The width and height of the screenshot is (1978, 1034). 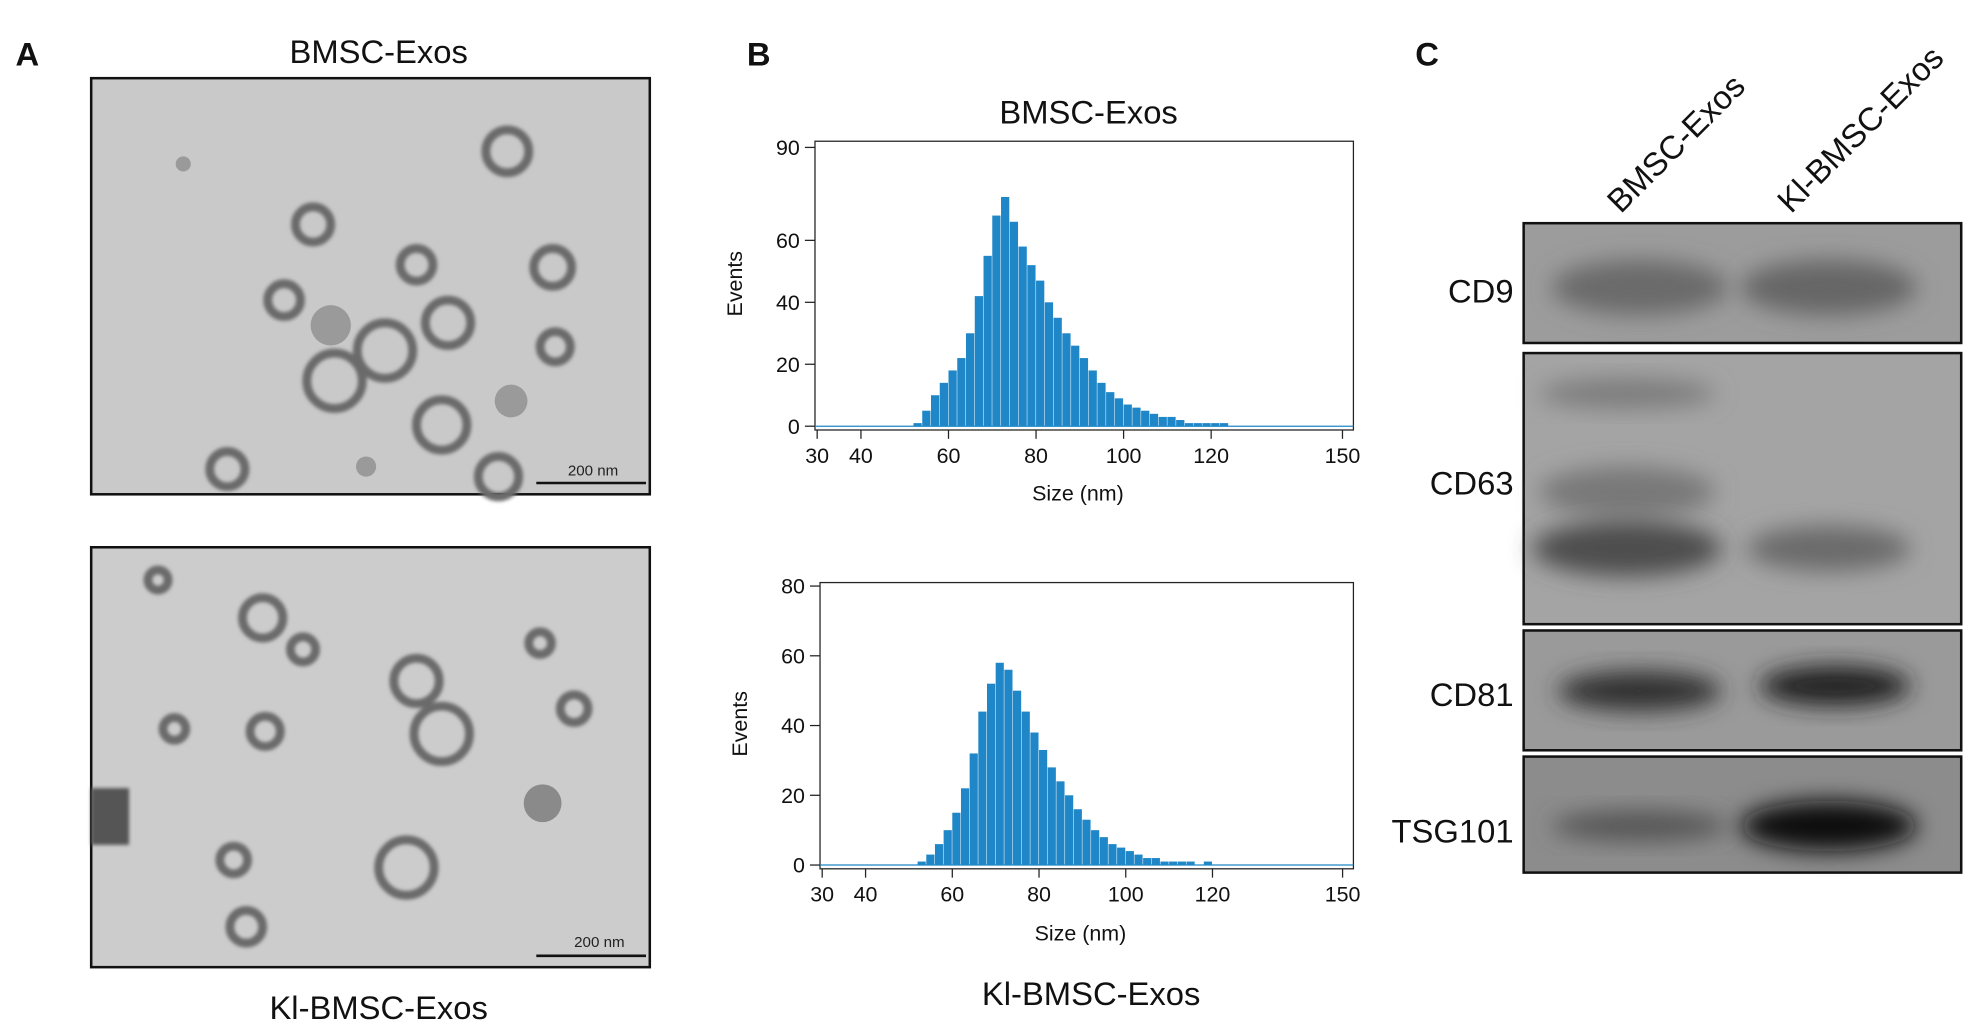 What do you see at coordinates (28, 54) in the screenshot?
I see `panel-label: A` at bounding box center [28, 54].